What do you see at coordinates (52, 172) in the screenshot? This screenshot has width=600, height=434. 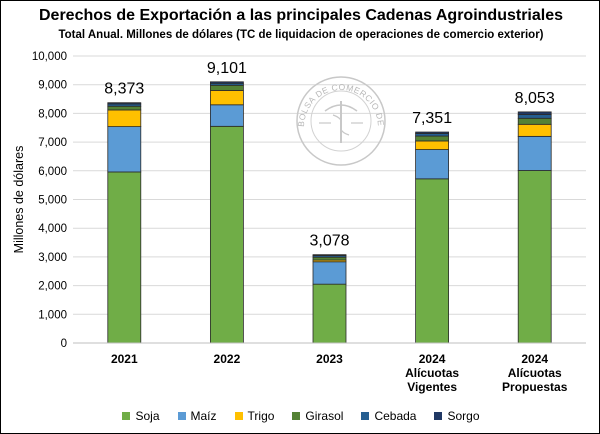 I see `y-tick-label: 6,000` at bounding box center [52, 172].